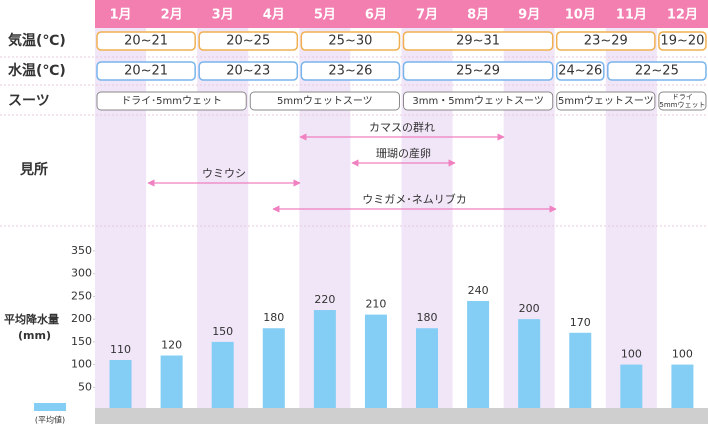 Image resolution: width=708 pixels, height=428 pixels. What do you see at coordinates (37, 70) in the screenshot?
I see `row-label: 水温(℃)` at bounding box center [37, 70].